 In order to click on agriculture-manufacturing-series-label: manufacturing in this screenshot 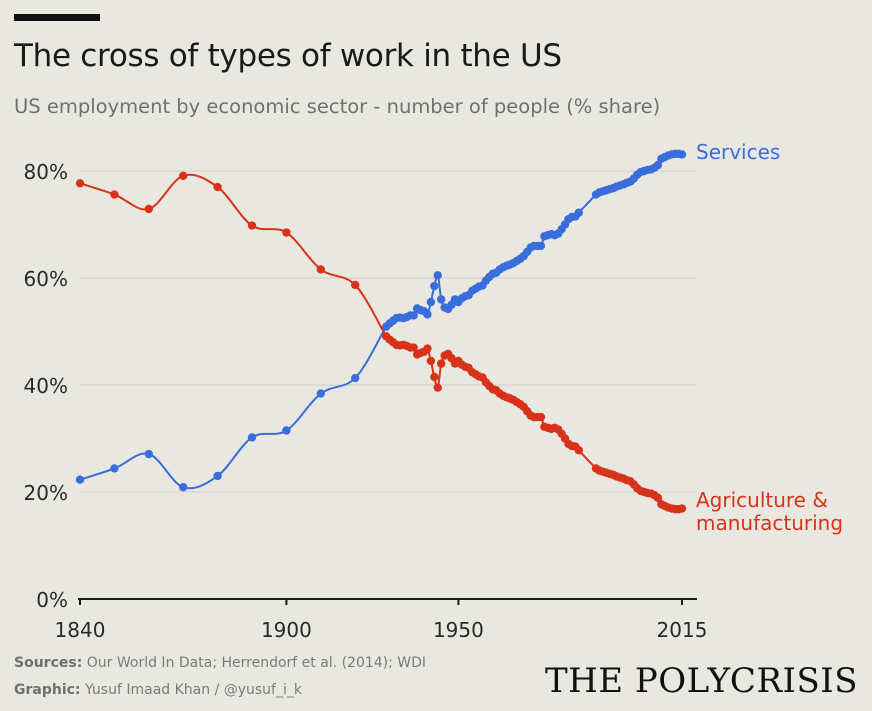, I will do `click(769, 523)`.